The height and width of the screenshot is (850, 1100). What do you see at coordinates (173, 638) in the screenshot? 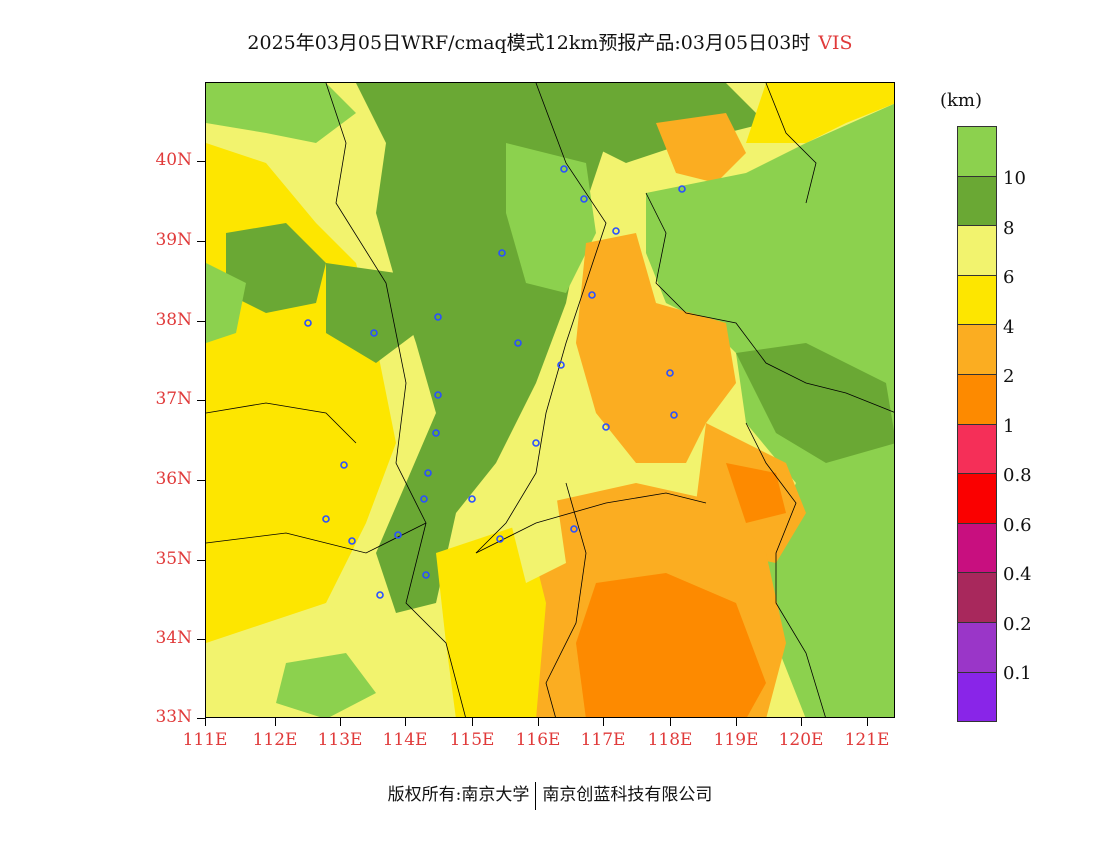
I see `lat-label-34n: 34N` at bounding box center [173, 638].